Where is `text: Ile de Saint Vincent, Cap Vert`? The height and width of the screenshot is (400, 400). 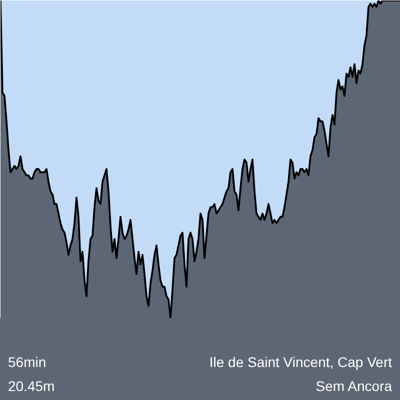 text: Ile de Saint Vincent, Cap Vert is located at coordinates (300, 362).